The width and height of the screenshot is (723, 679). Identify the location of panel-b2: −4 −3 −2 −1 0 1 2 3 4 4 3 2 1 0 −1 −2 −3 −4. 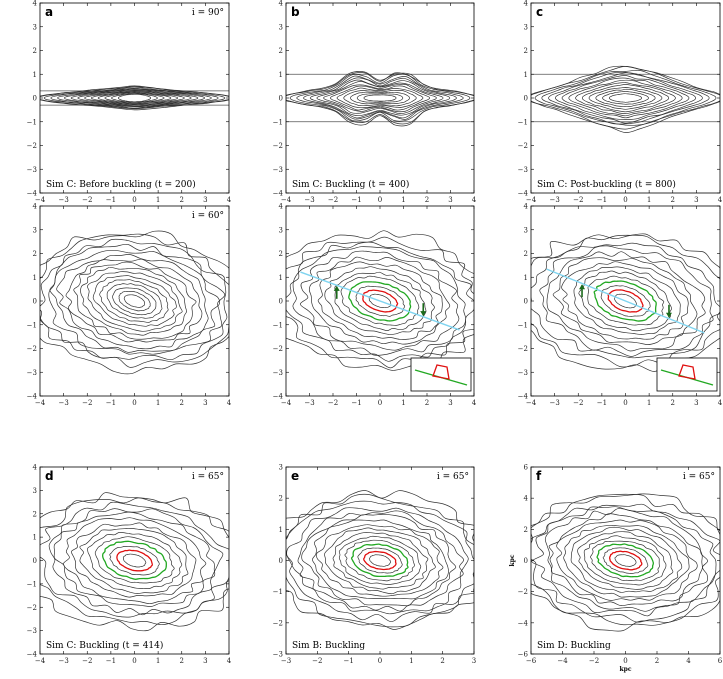
(375, 305).